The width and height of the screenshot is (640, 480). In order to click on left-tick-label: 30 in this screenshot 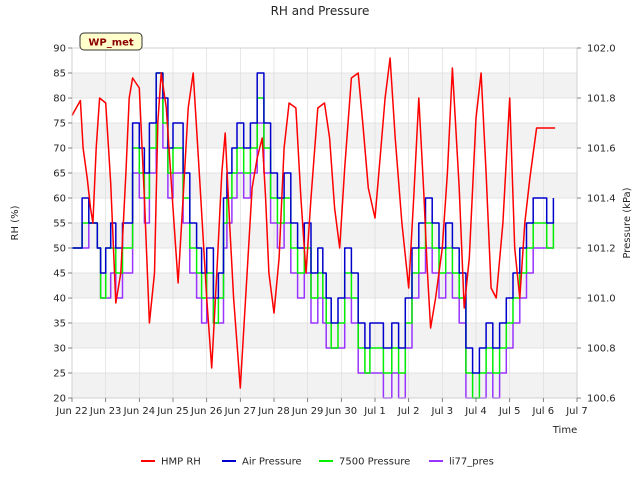, I will do `click(59, 349)`.